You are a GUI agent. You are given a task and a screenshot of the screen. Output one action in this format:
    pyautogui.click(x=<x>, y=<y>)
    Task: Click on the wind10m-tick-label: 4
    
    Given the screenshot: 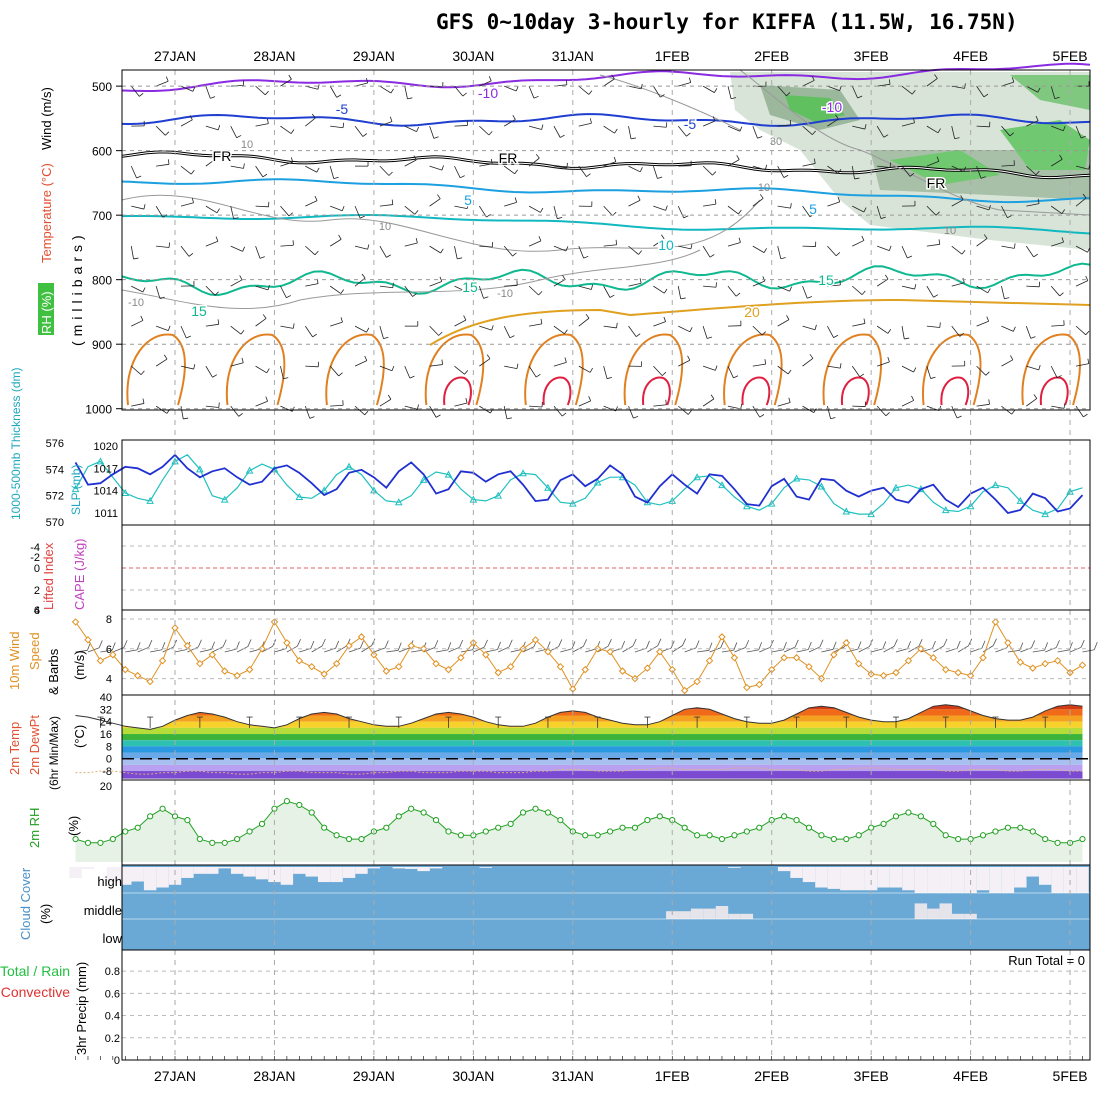 What is the action you would take?
    pyautogui.click(x=109, y=680)
    